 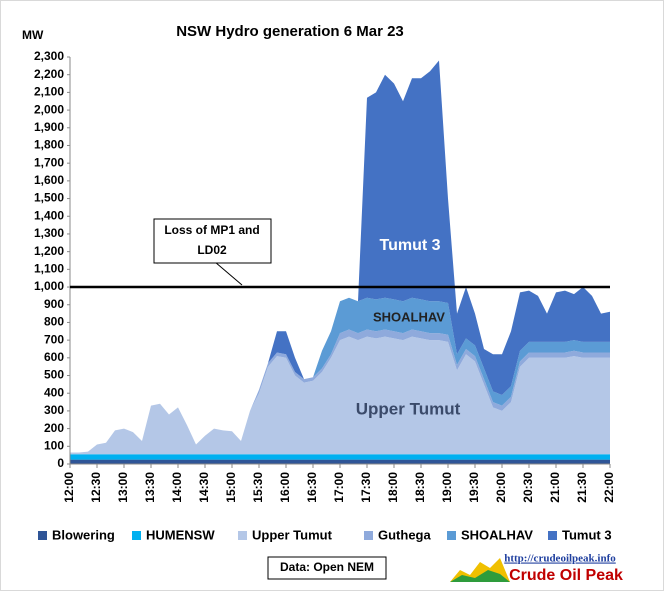 I want to click on annotation: Tumut 3, so click(x=409, y=245).